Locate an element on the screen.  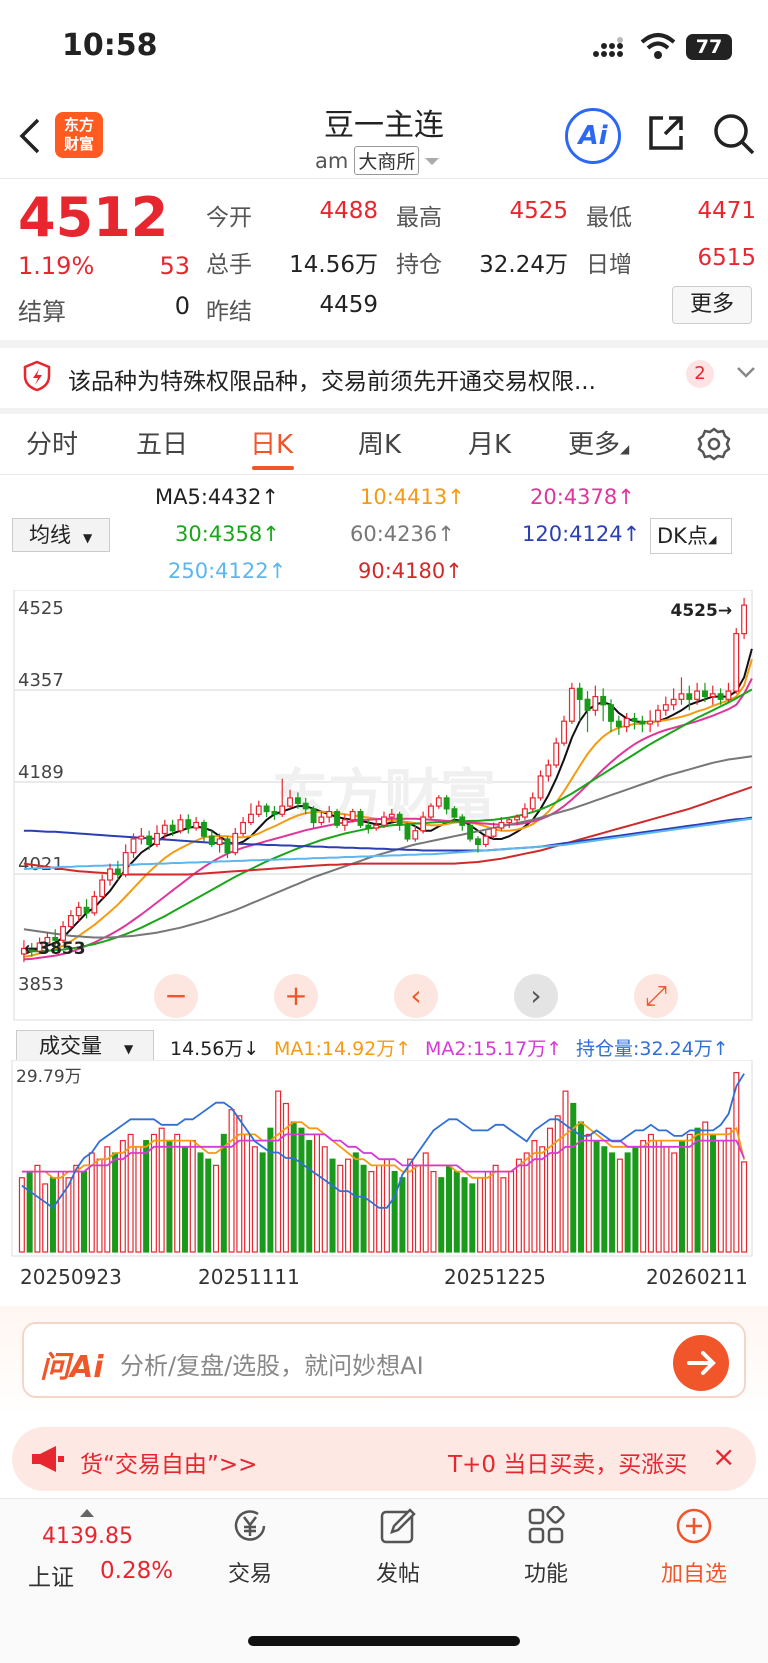
chevron-down-icon is located at coordinates (746, 373).